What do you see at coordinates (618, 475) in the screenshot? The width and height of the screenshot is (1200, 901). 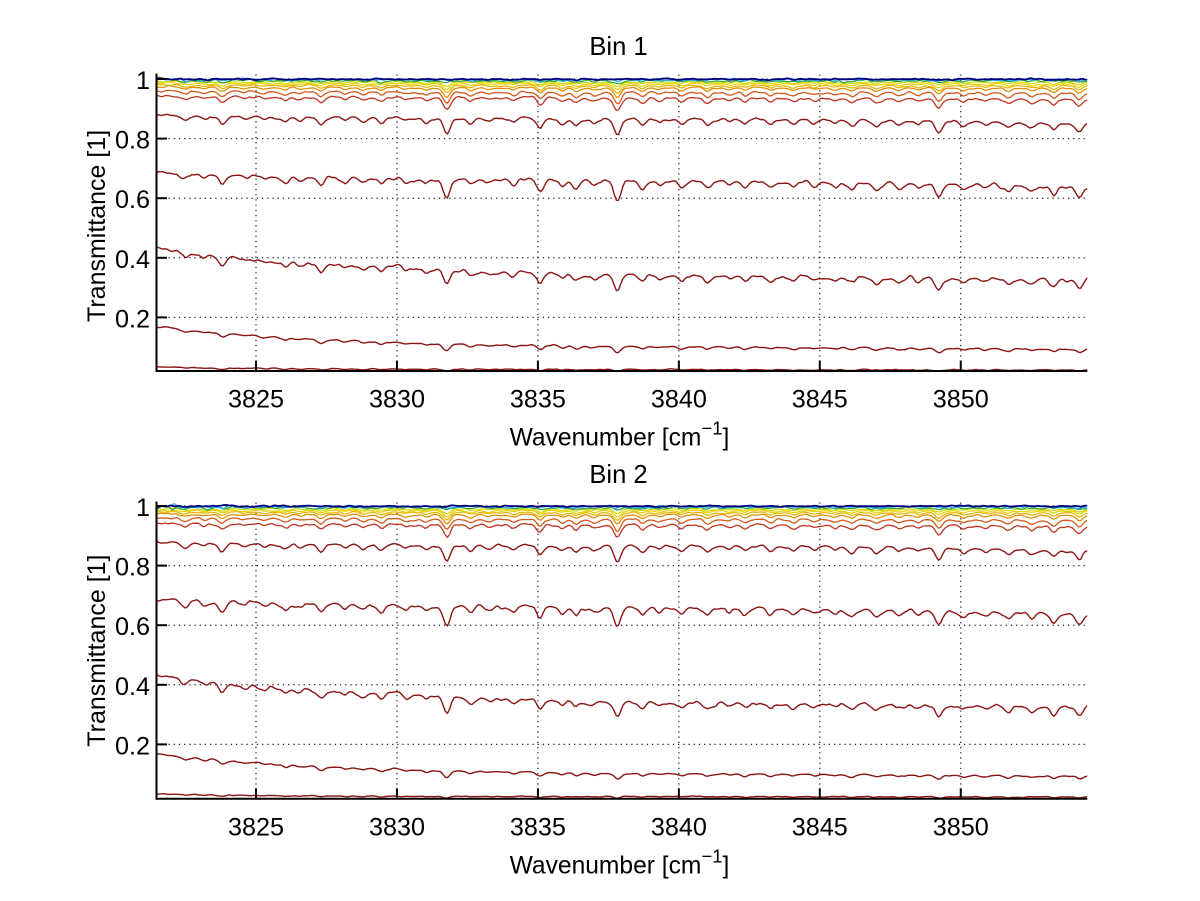 I see `svg-text: Bin 2` at bounding box center [618, 475].